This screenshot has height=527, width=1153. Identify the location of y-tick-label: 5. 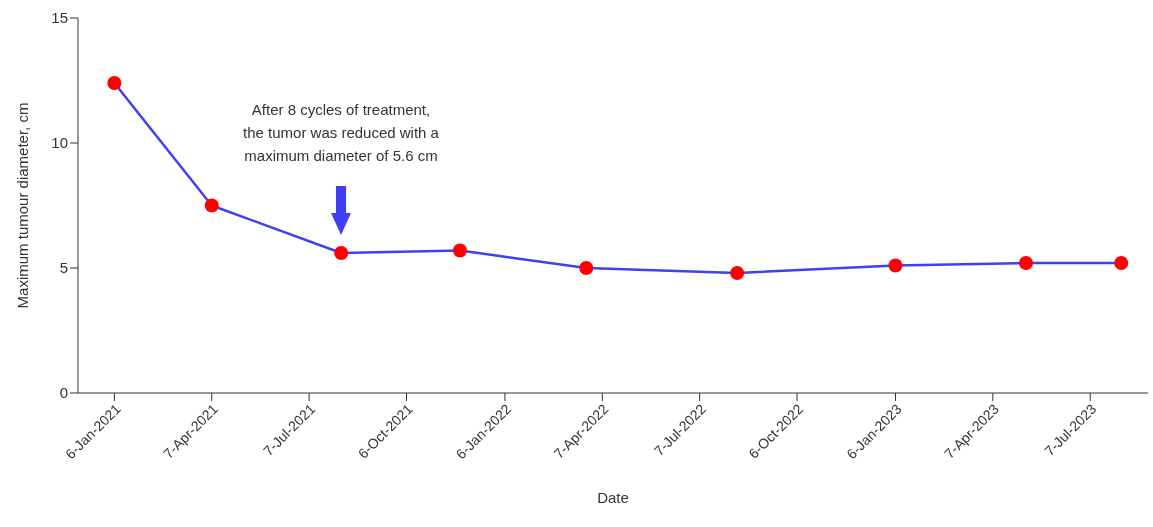
(63, 268).